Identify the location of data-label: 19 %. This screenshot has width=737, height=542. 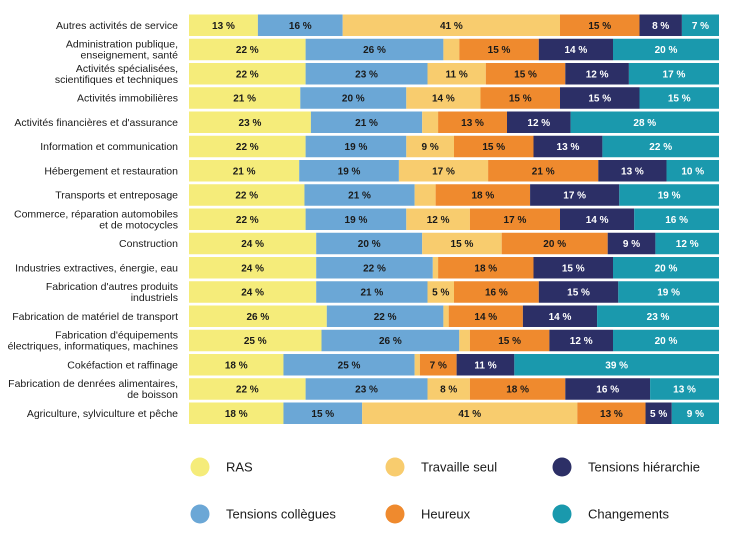
(349, 171).